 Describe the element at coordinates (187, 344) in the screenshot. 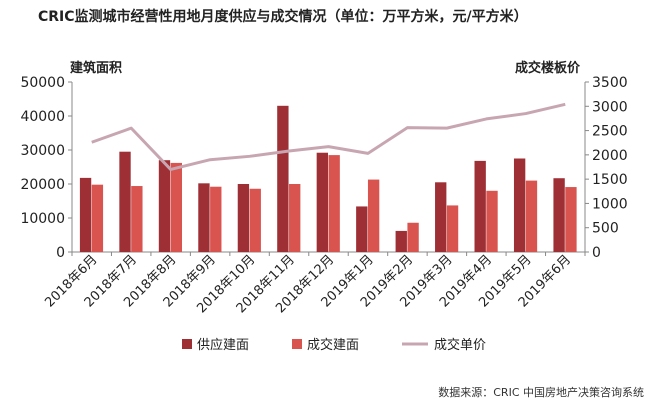

I see `legend-swatch-供应建面` at that location.